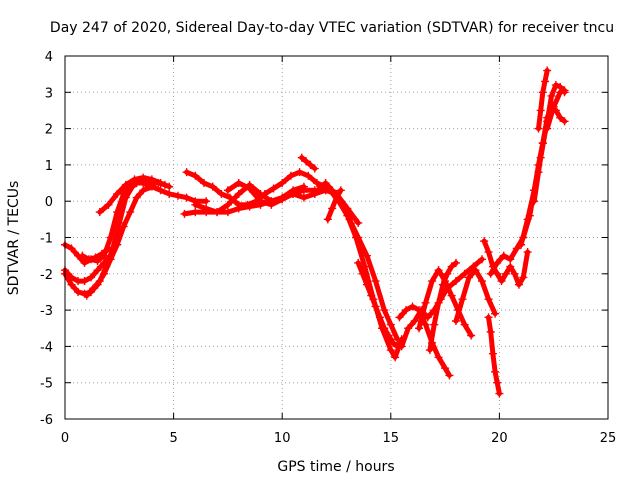 The width and height of the screenshot is (640, 480). I want to click on y-tick-label: 0, so click(49, 202).